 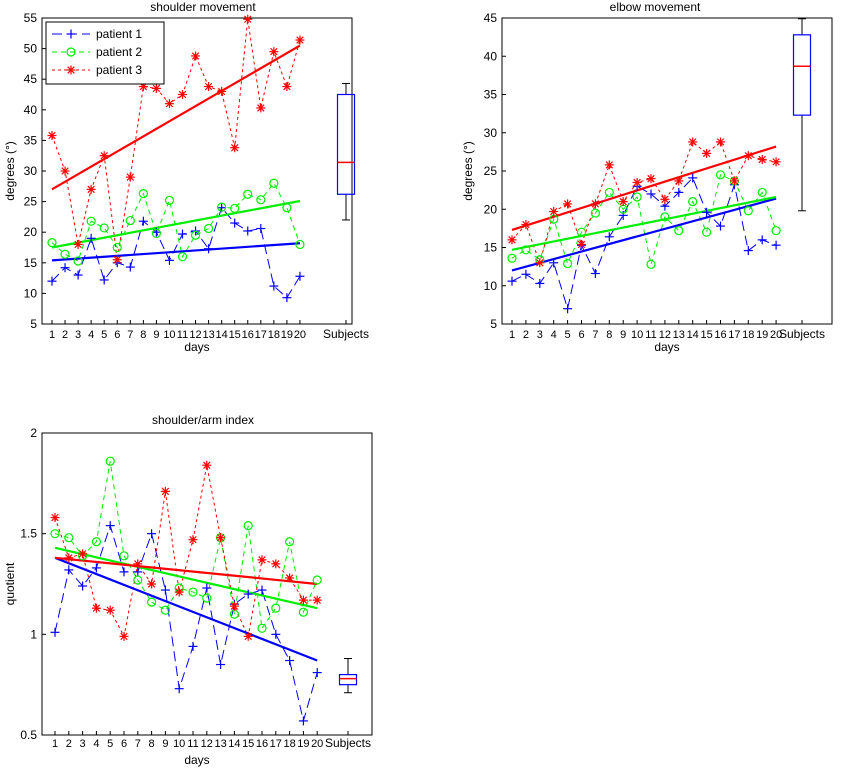 What do you see at coordinates (203, 420) in the screenshot?
I see `index-title: shoulder/arm index` at bounding box center [203, 420].